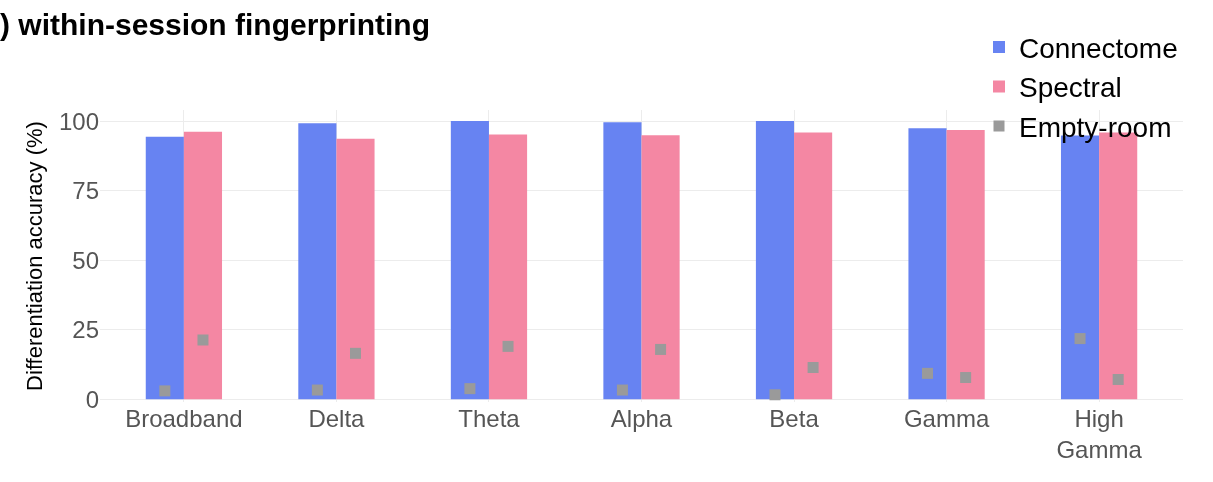 The height and width of the screenshot is (482, 1213). What do you see at coordinates (794, 418) in the screenshot?
I see `x-tick-label: Beta` at bounding box center [794, 418].